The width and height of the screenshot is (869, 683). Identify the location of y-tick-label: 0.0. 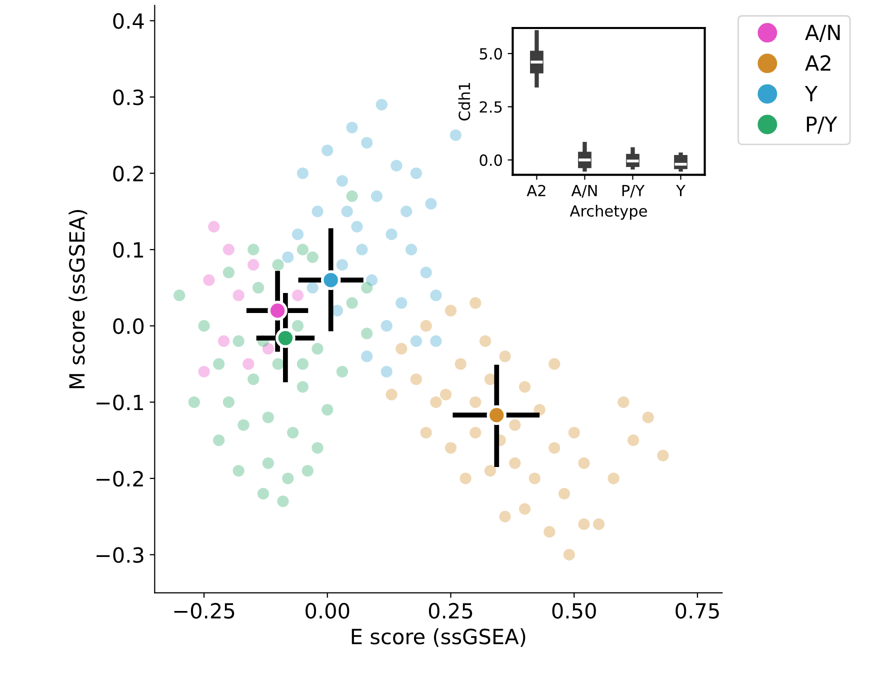
(491, 160).